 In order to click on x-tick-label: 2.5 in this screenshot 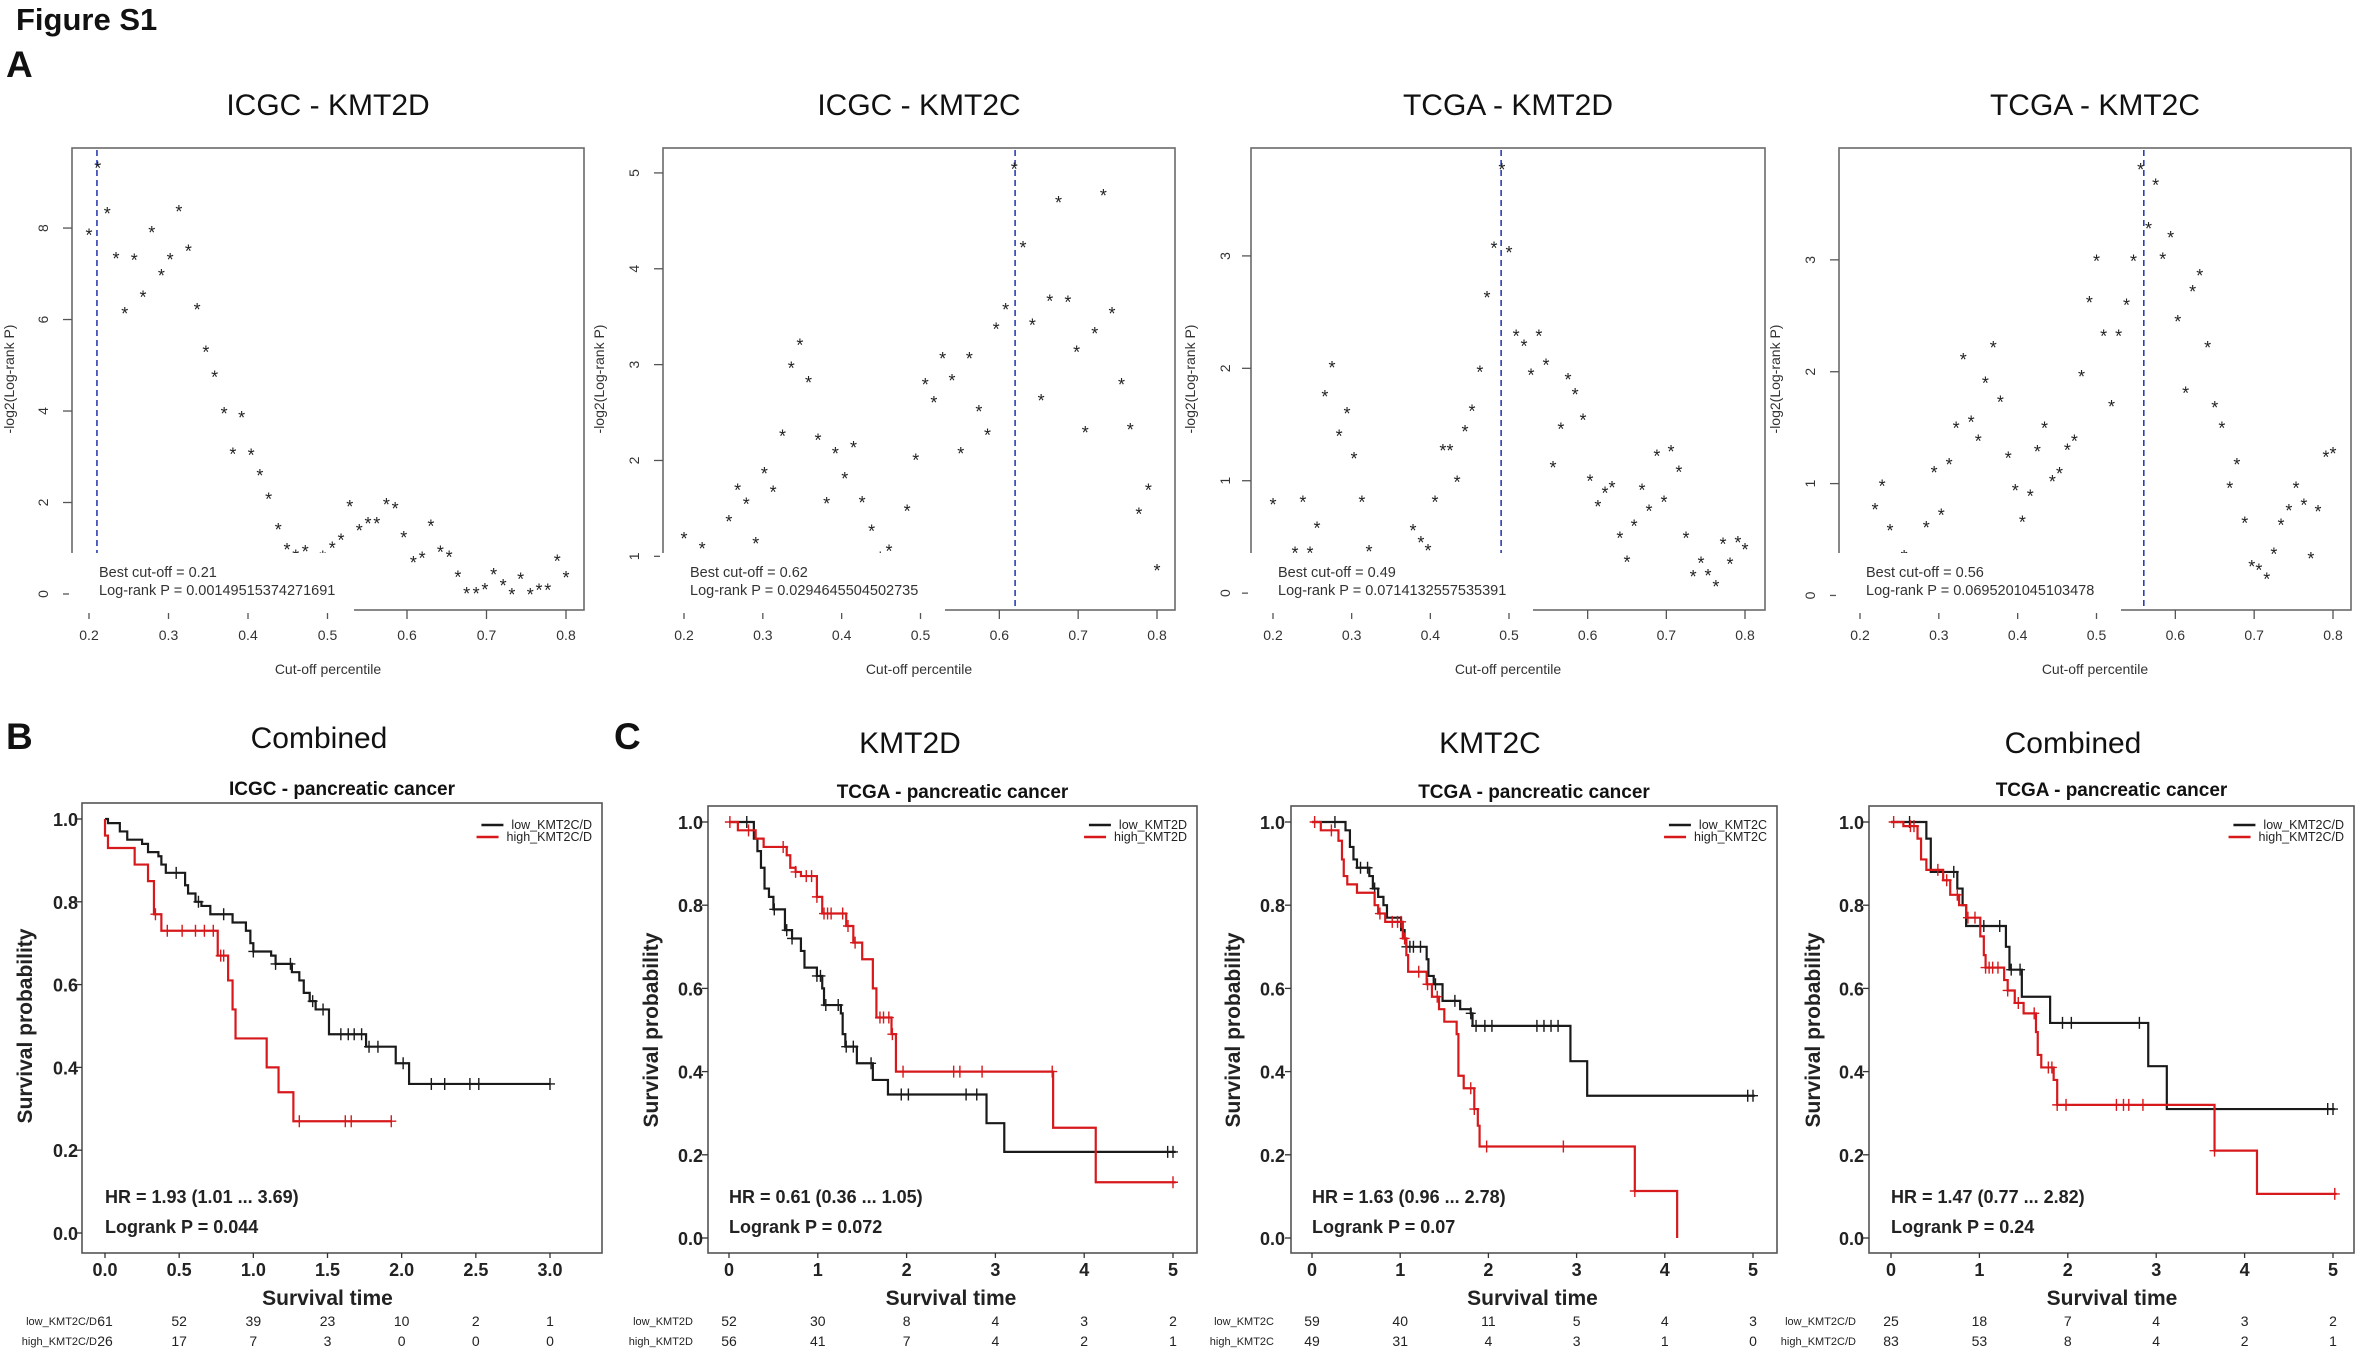, I will do `click(475, 1270)`.